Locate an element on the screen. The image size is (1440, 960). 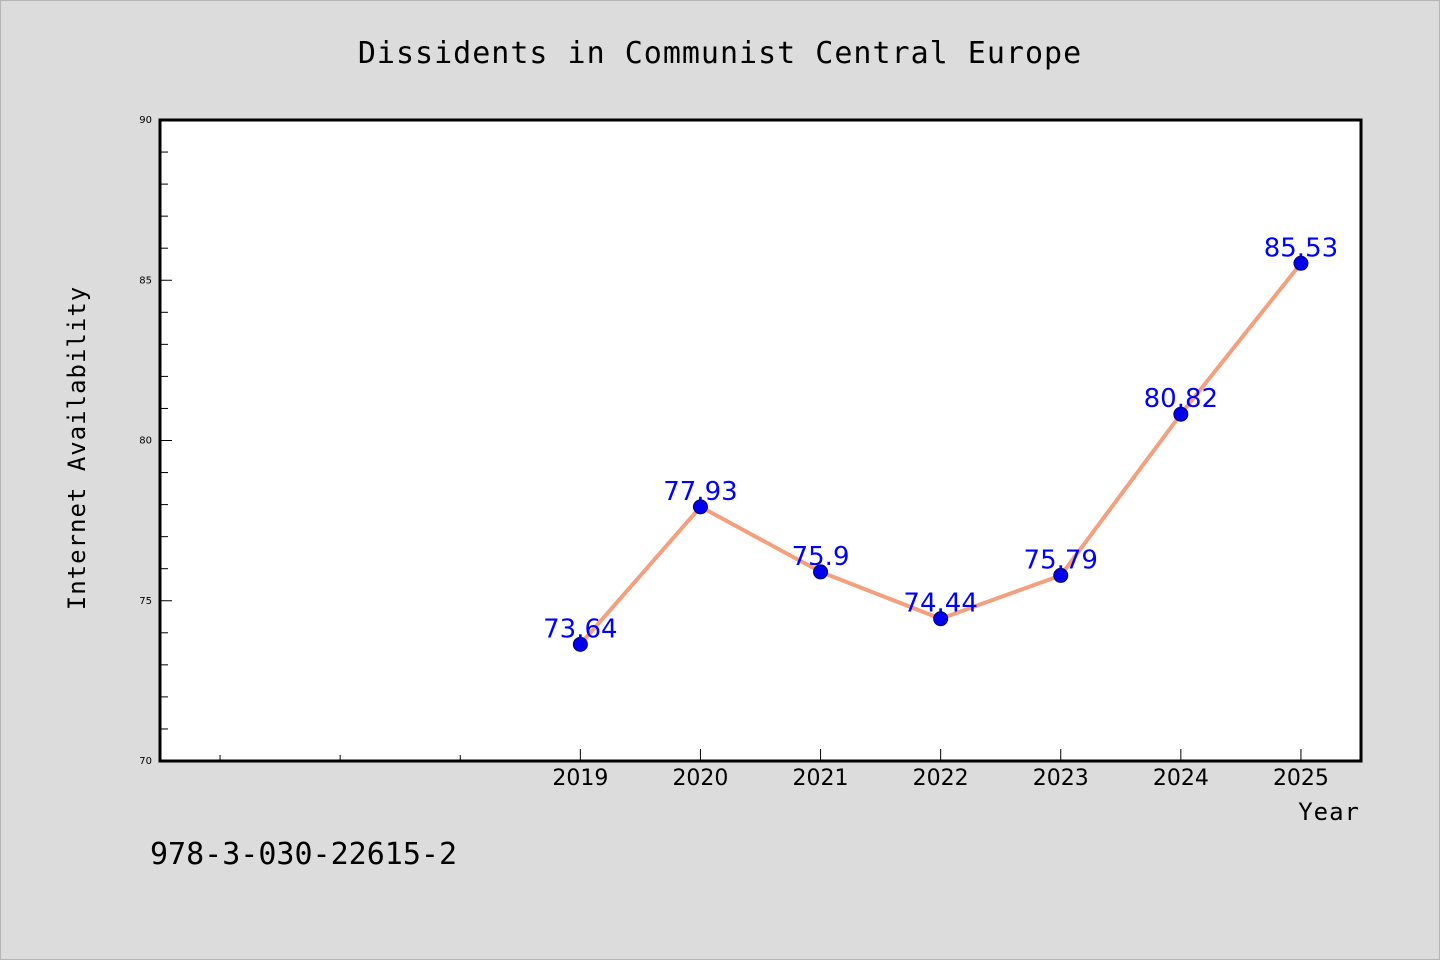
x-tick-label: 2025 is located at coordinates (1301, 778).